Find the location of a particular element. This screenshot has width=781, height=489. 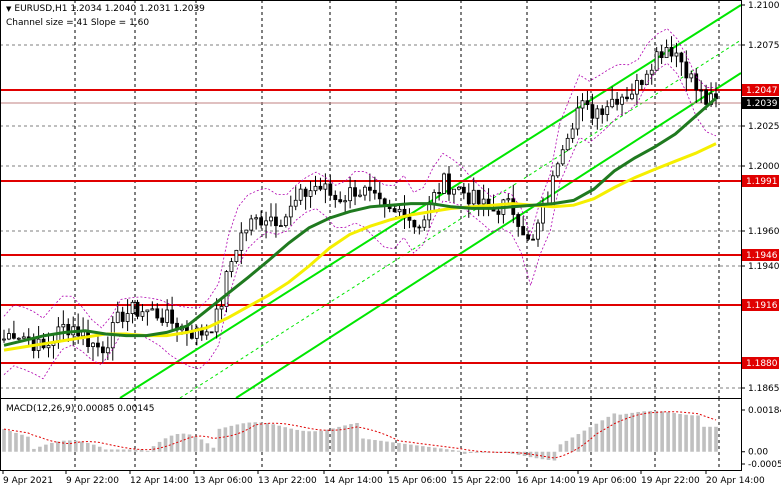

macd-signal-line is located at coordinates (360, 435).